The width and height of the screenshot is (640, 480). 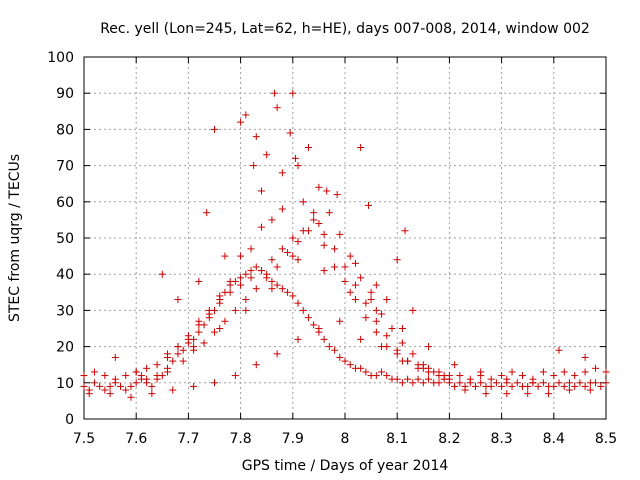 I want to click on y-tick-label: 90, so click(x=65, y=94).